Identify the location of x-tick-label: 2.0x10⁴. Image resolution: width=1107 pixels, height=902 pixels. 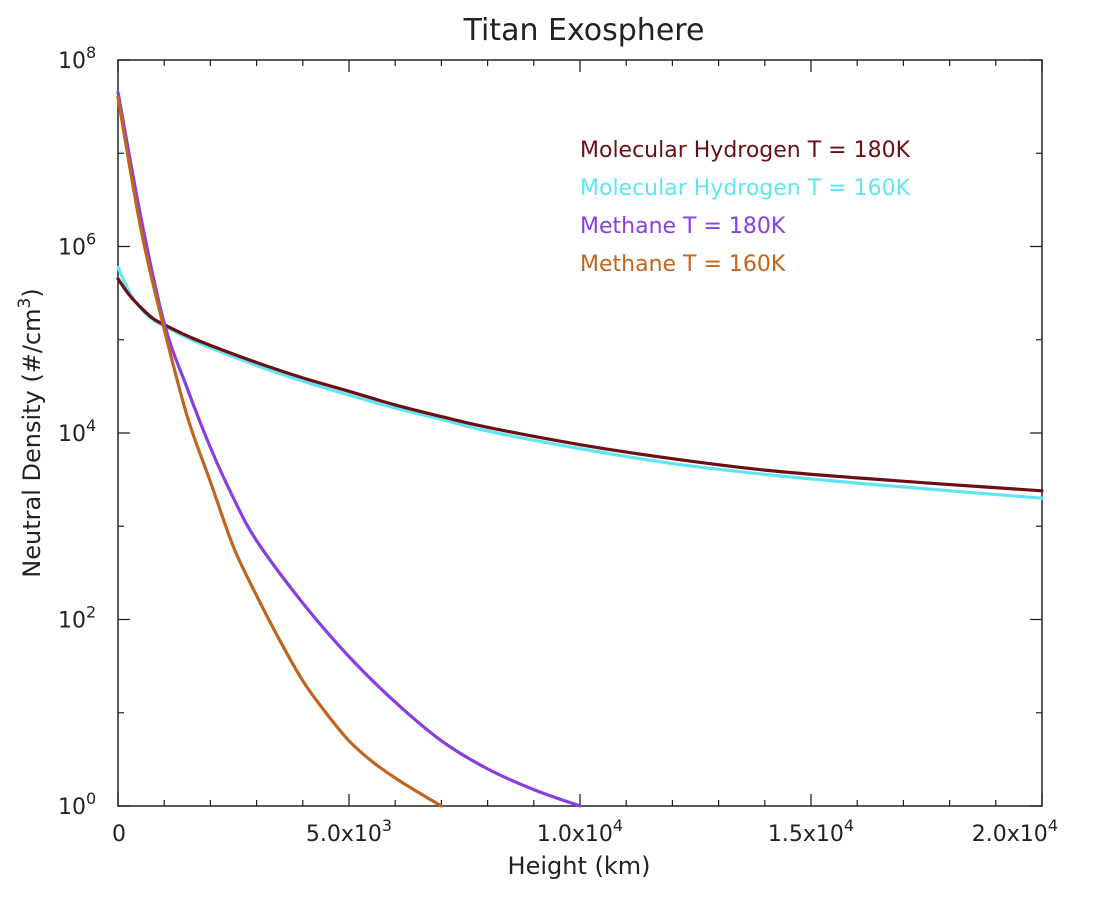
(1015, 831).